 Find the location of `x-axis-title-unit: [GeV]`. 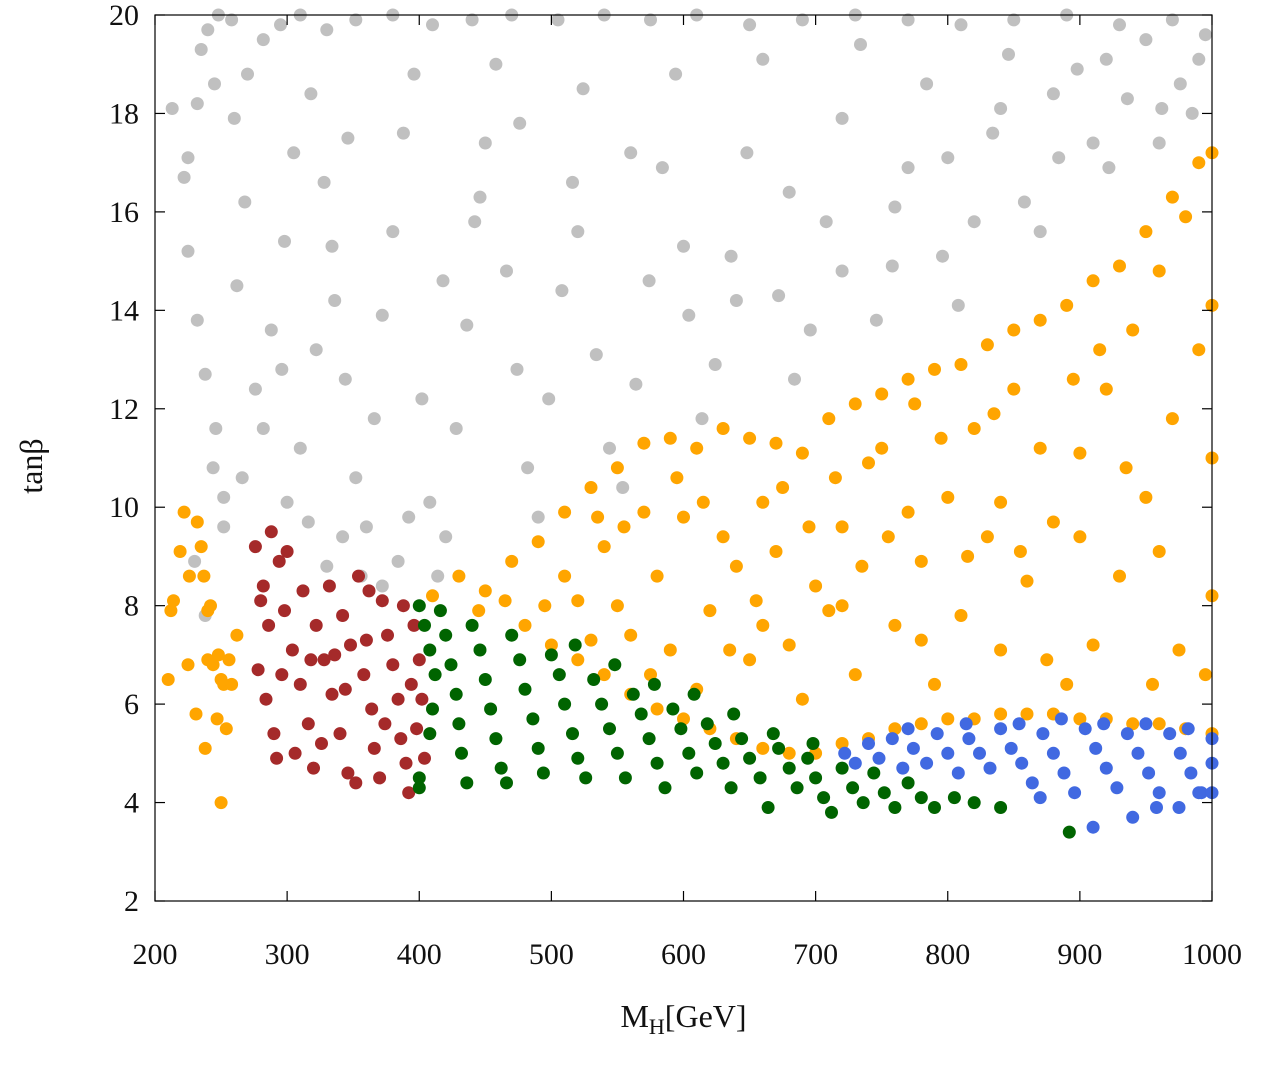

x-axis-title-unit: [GeV] is located at coordinates (706, 1016).